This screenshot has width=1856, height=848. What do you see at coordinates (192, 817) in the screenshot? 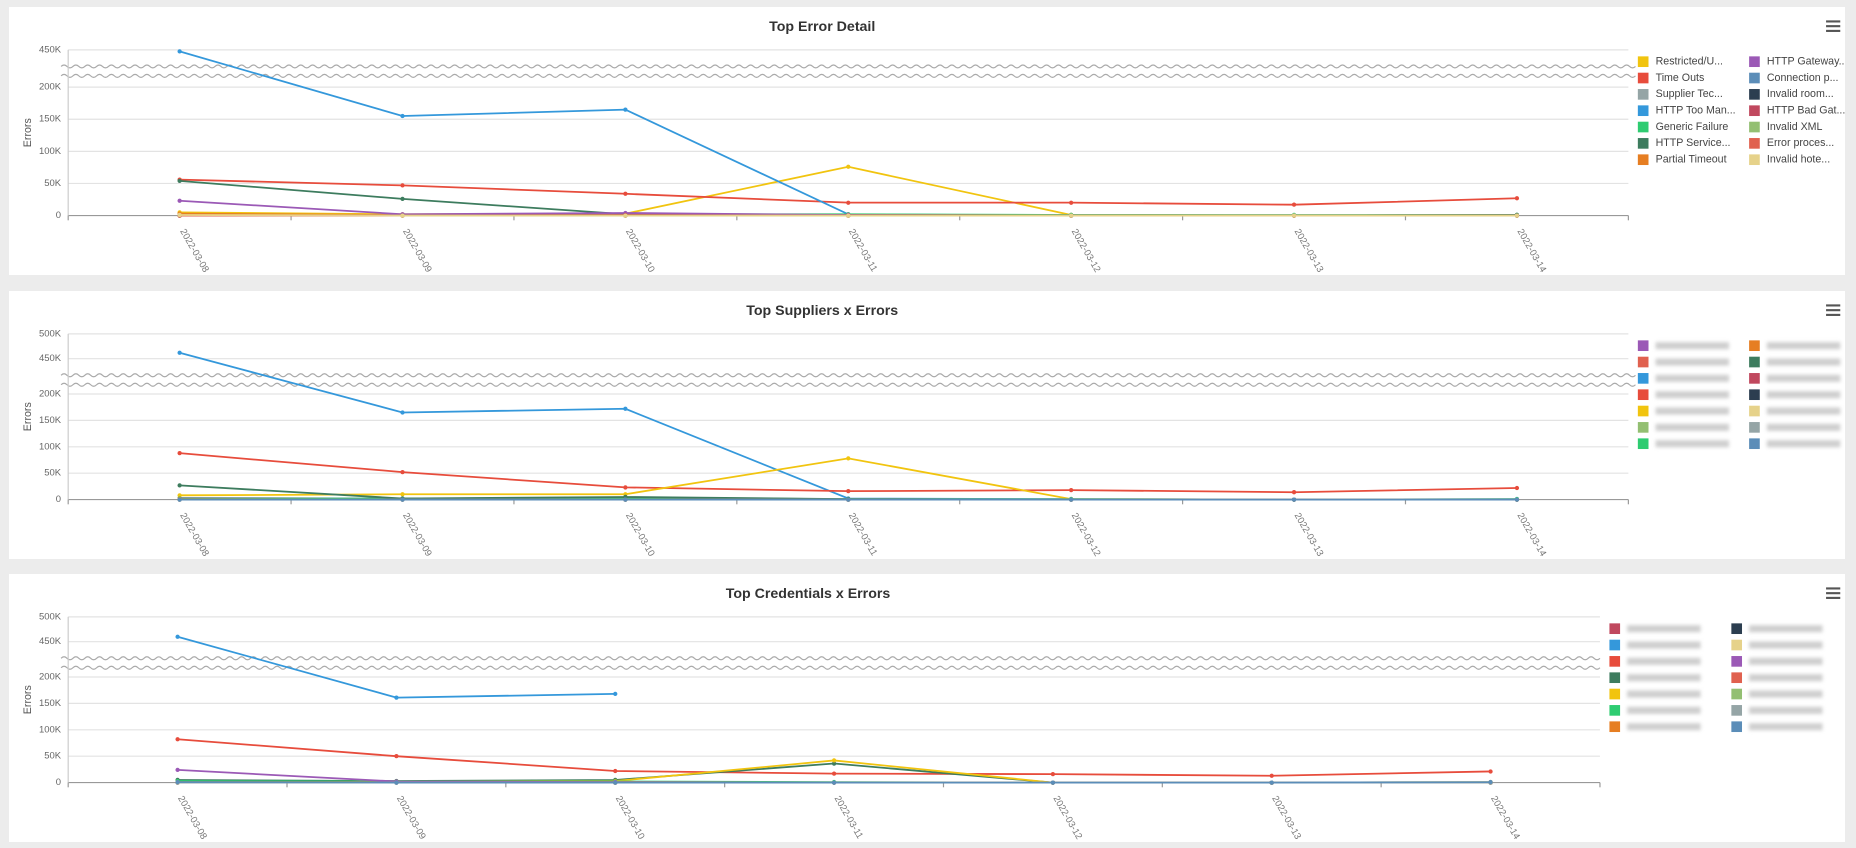
I see `x-tick-label: 2022-03-08` at bounding box center [192, 817].